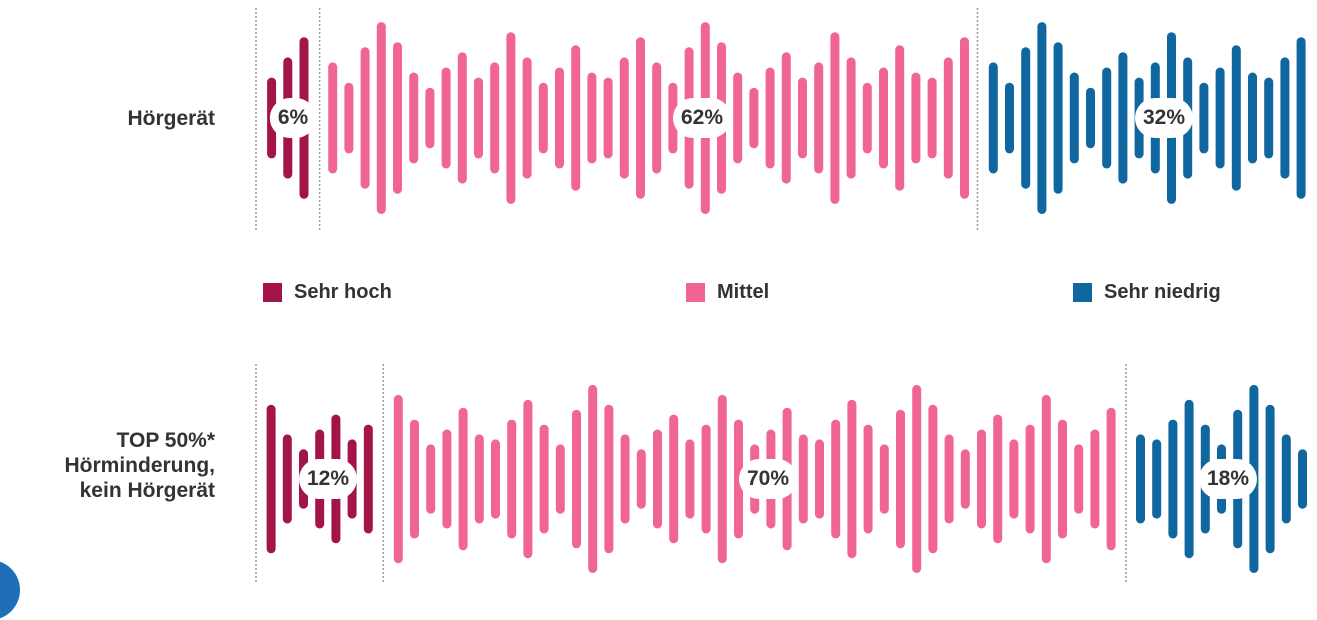  Describe the element at coordinates (1228, 479) in the screenshot. I see `value-label-sehr-niedrig-row2: 18%` at that location.